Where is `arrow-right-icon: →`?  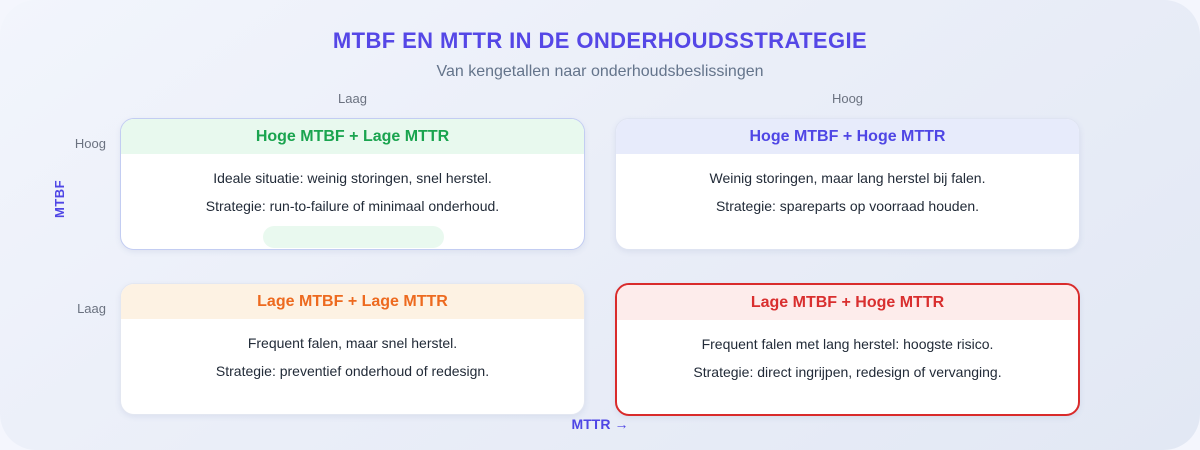 arrow-right-icon: → is located at coordinates (621, 424).